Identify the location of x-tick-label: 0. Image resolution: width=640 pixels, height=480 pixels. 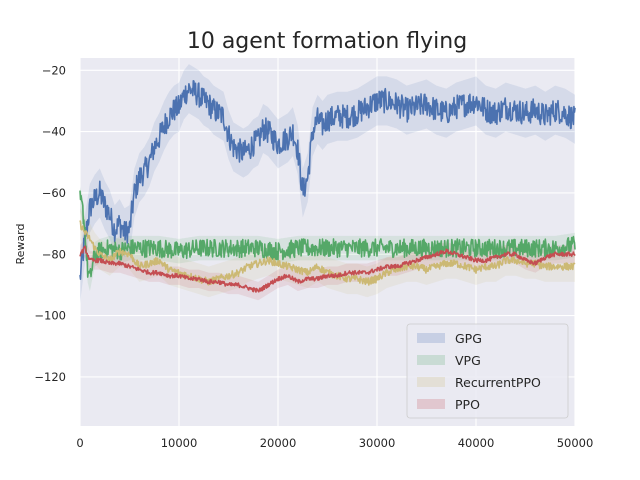
(79, 443).